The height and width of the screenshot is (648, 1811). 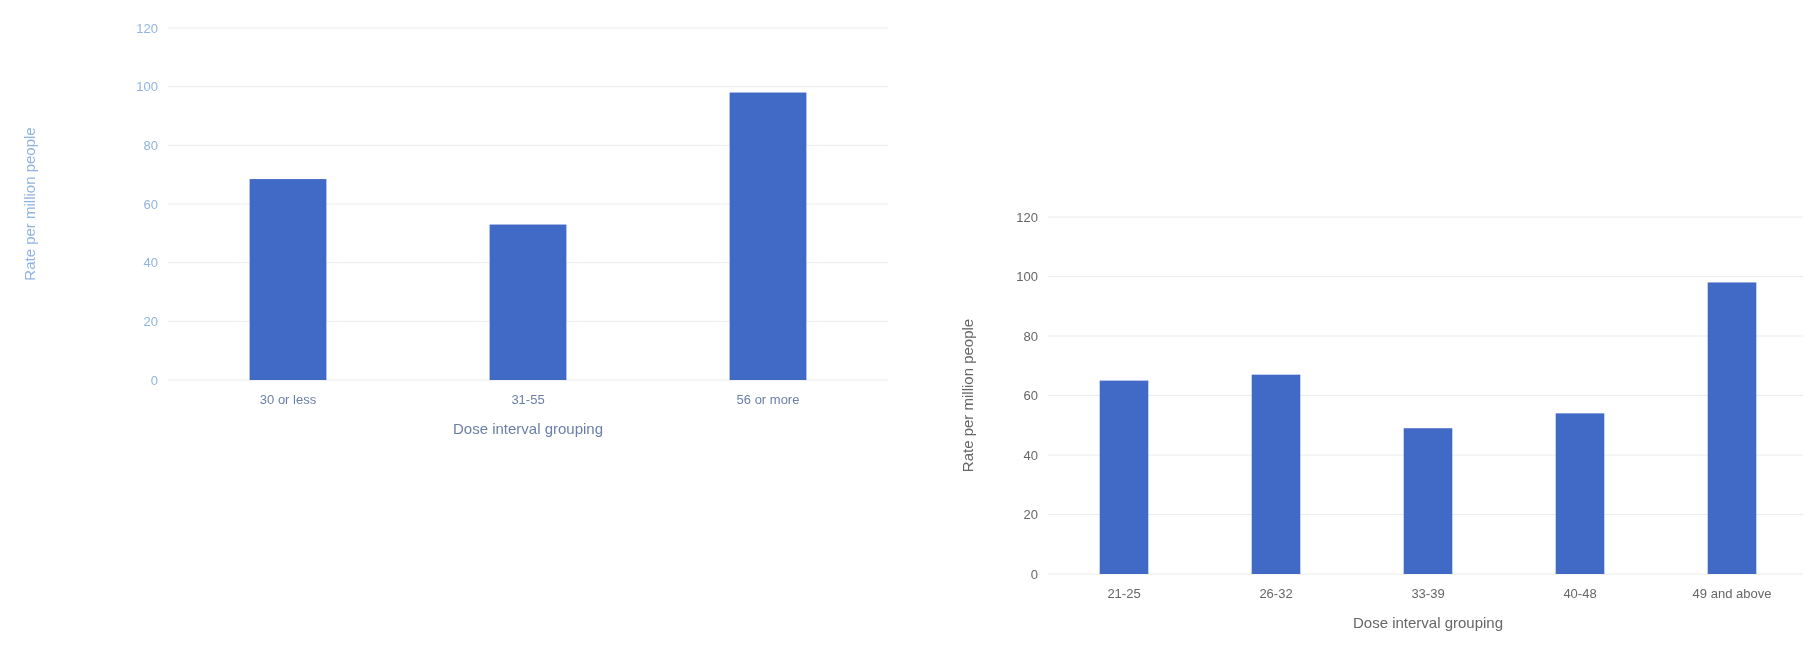 What do you see at coordinates (1276, 593) in the screenshot?
I see `x-tick-label: 26-32` at bounding box center [1276, 593].